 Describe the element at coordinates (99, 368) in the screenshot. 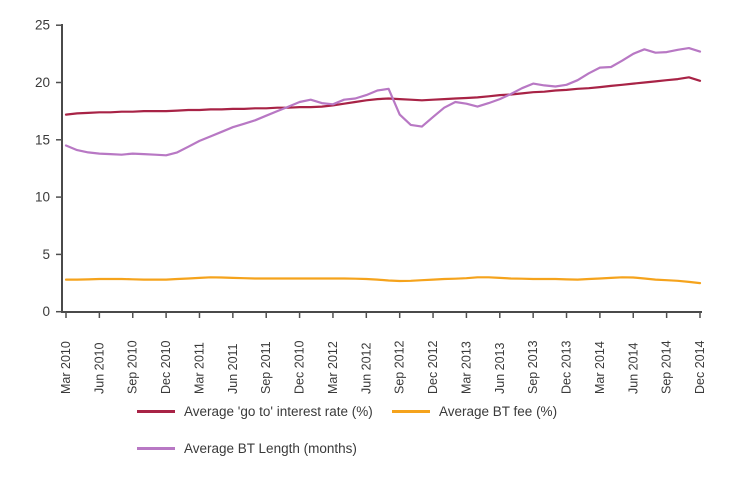

I see `x-tick-label: Jun 2010` at that location.